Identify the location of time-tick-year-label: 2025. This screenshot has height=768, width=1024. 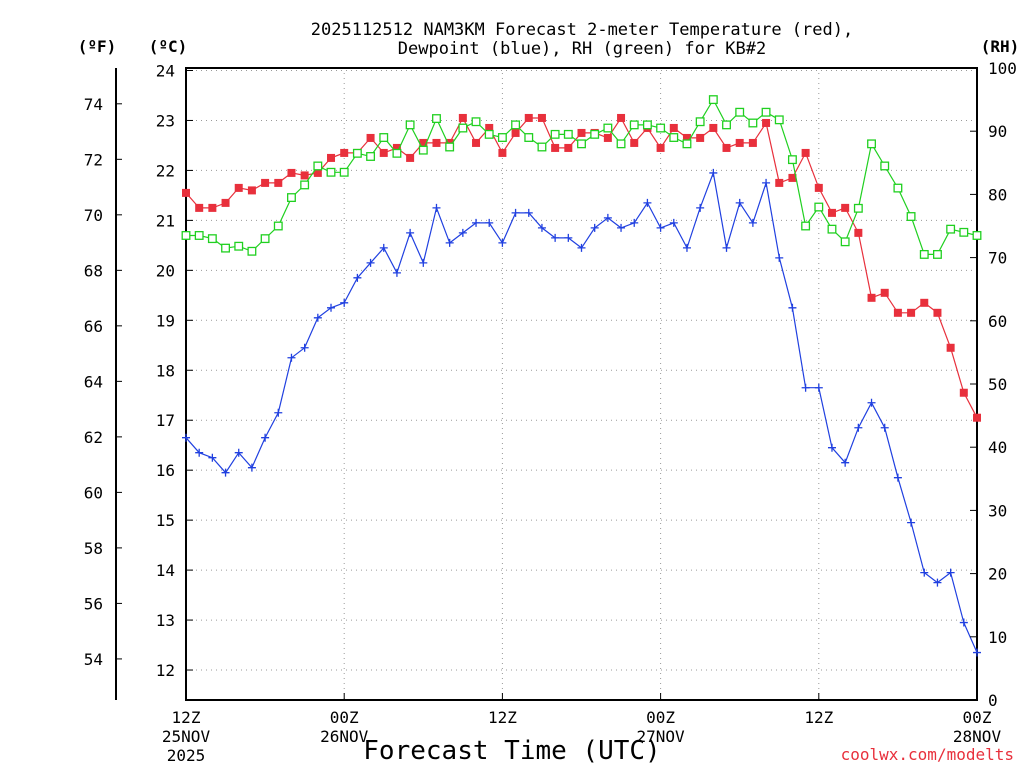
(186, 755).